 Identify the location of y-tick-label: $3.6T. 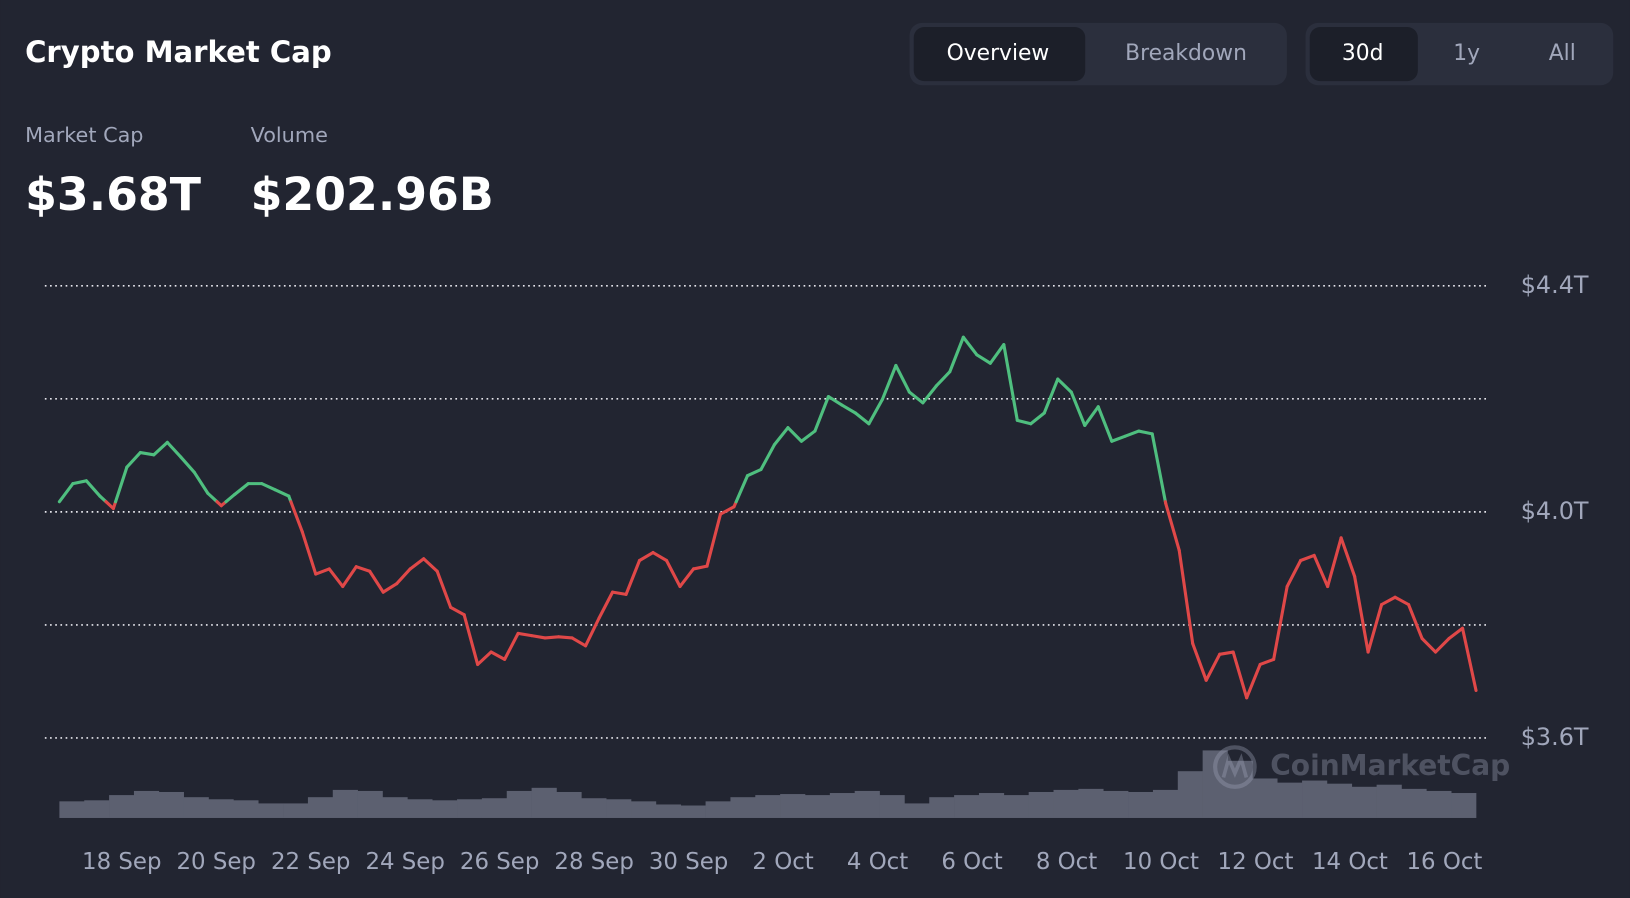
(1555, 737).